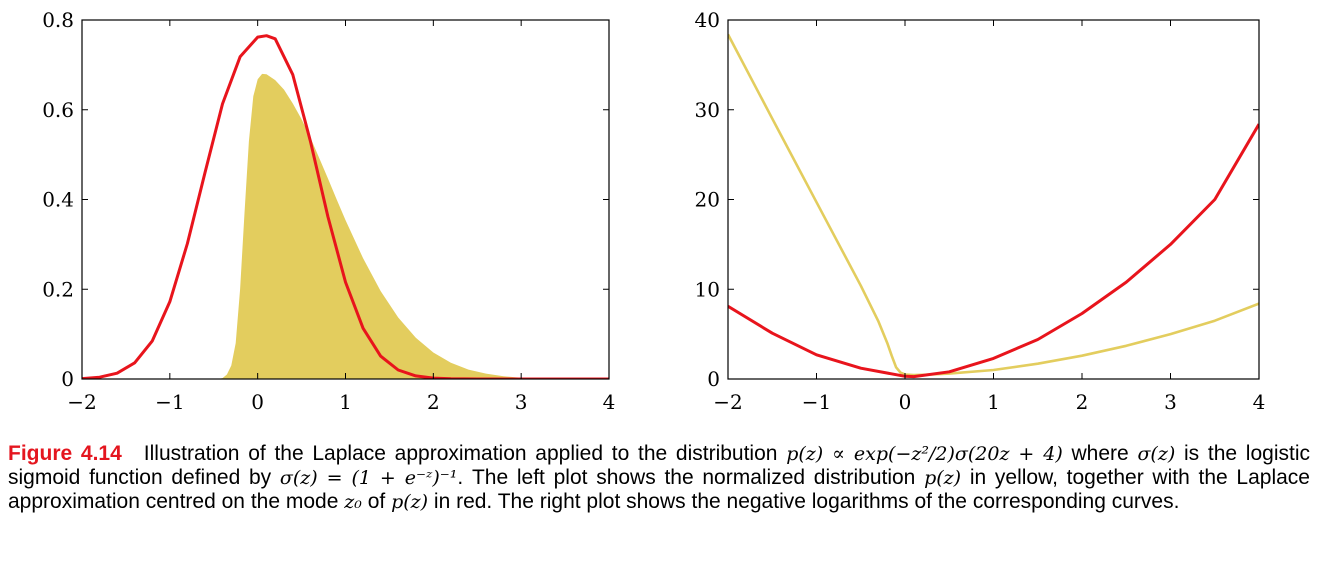 The image size is (1319, 566). Describe the element at coordinates (707, 110) in the screenshot. I see `right-y-tick-label: 30` at that location.